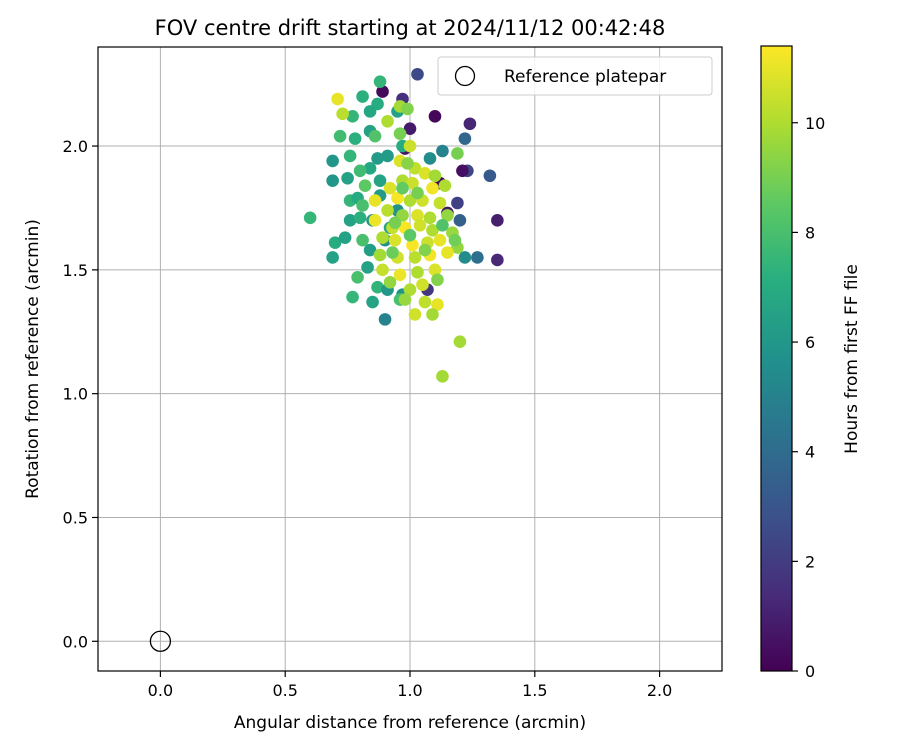 The image size is (900, 750). What do you see at coordinates (160, 641) in the screenshot?
I see `reference-point` at bounding box center [160, 641].